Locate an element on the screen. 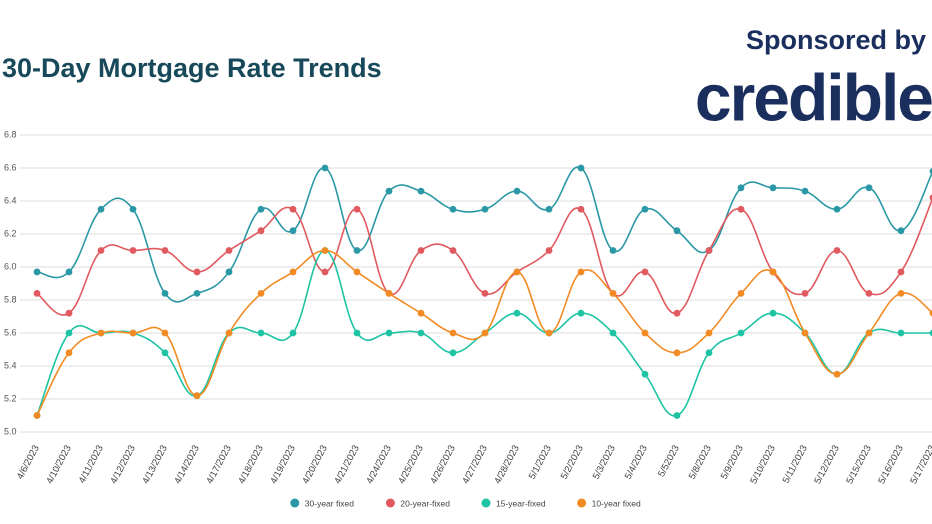 Image resolution: width=932 pixels, height=524 pixels. y-tick-label: 5.0 is located at coordinates (10, 431).